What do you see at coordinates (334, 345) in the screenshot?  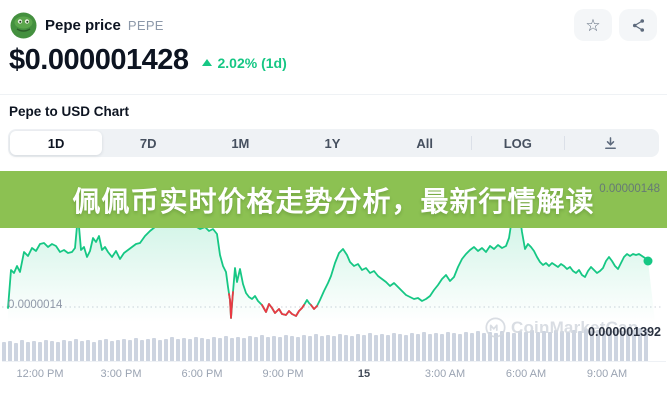 I see `volume-bars` at bounding box center [334, 345].